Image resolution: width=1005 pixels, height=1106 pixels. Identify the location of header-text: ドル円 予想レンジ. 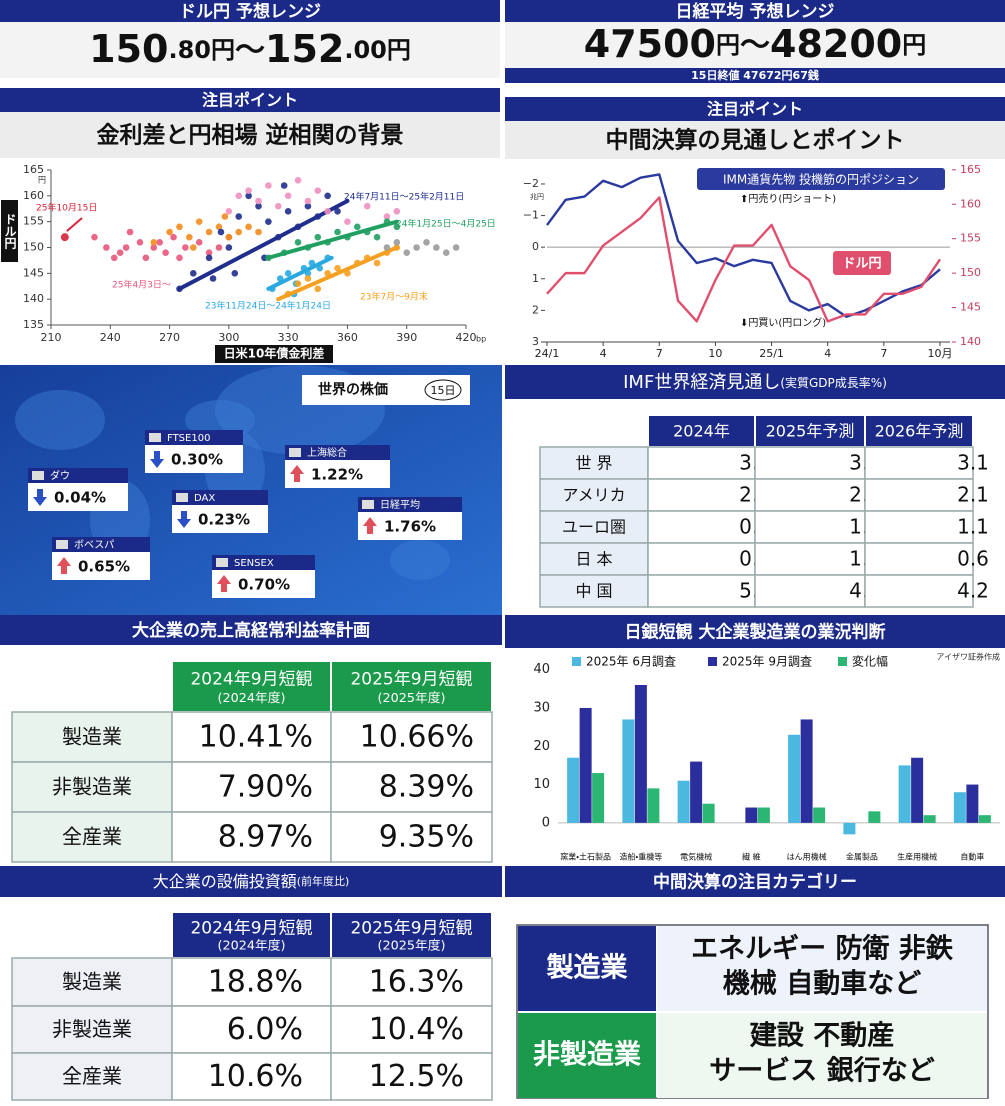
(250, 11).